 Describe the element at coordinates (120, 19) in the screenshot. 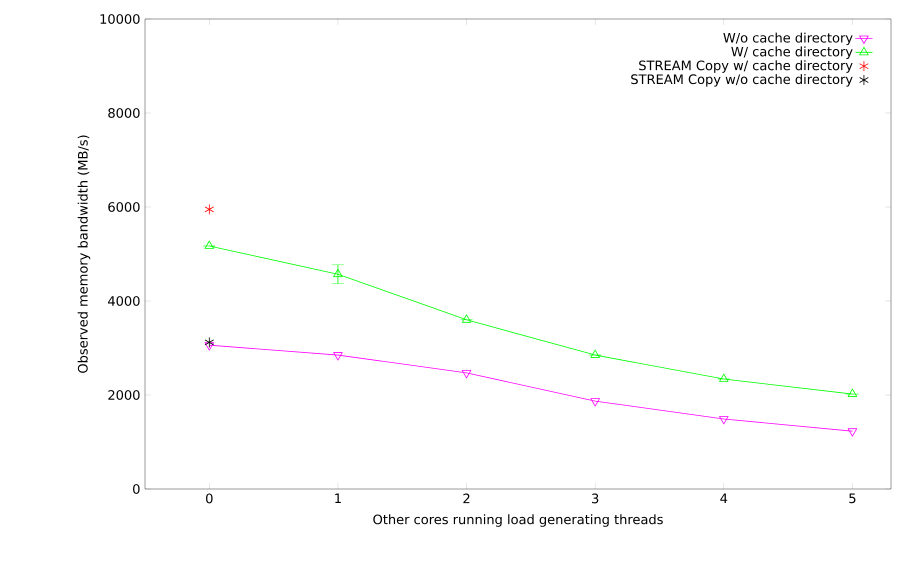

I see `y-tick-label: 10000` at that location.